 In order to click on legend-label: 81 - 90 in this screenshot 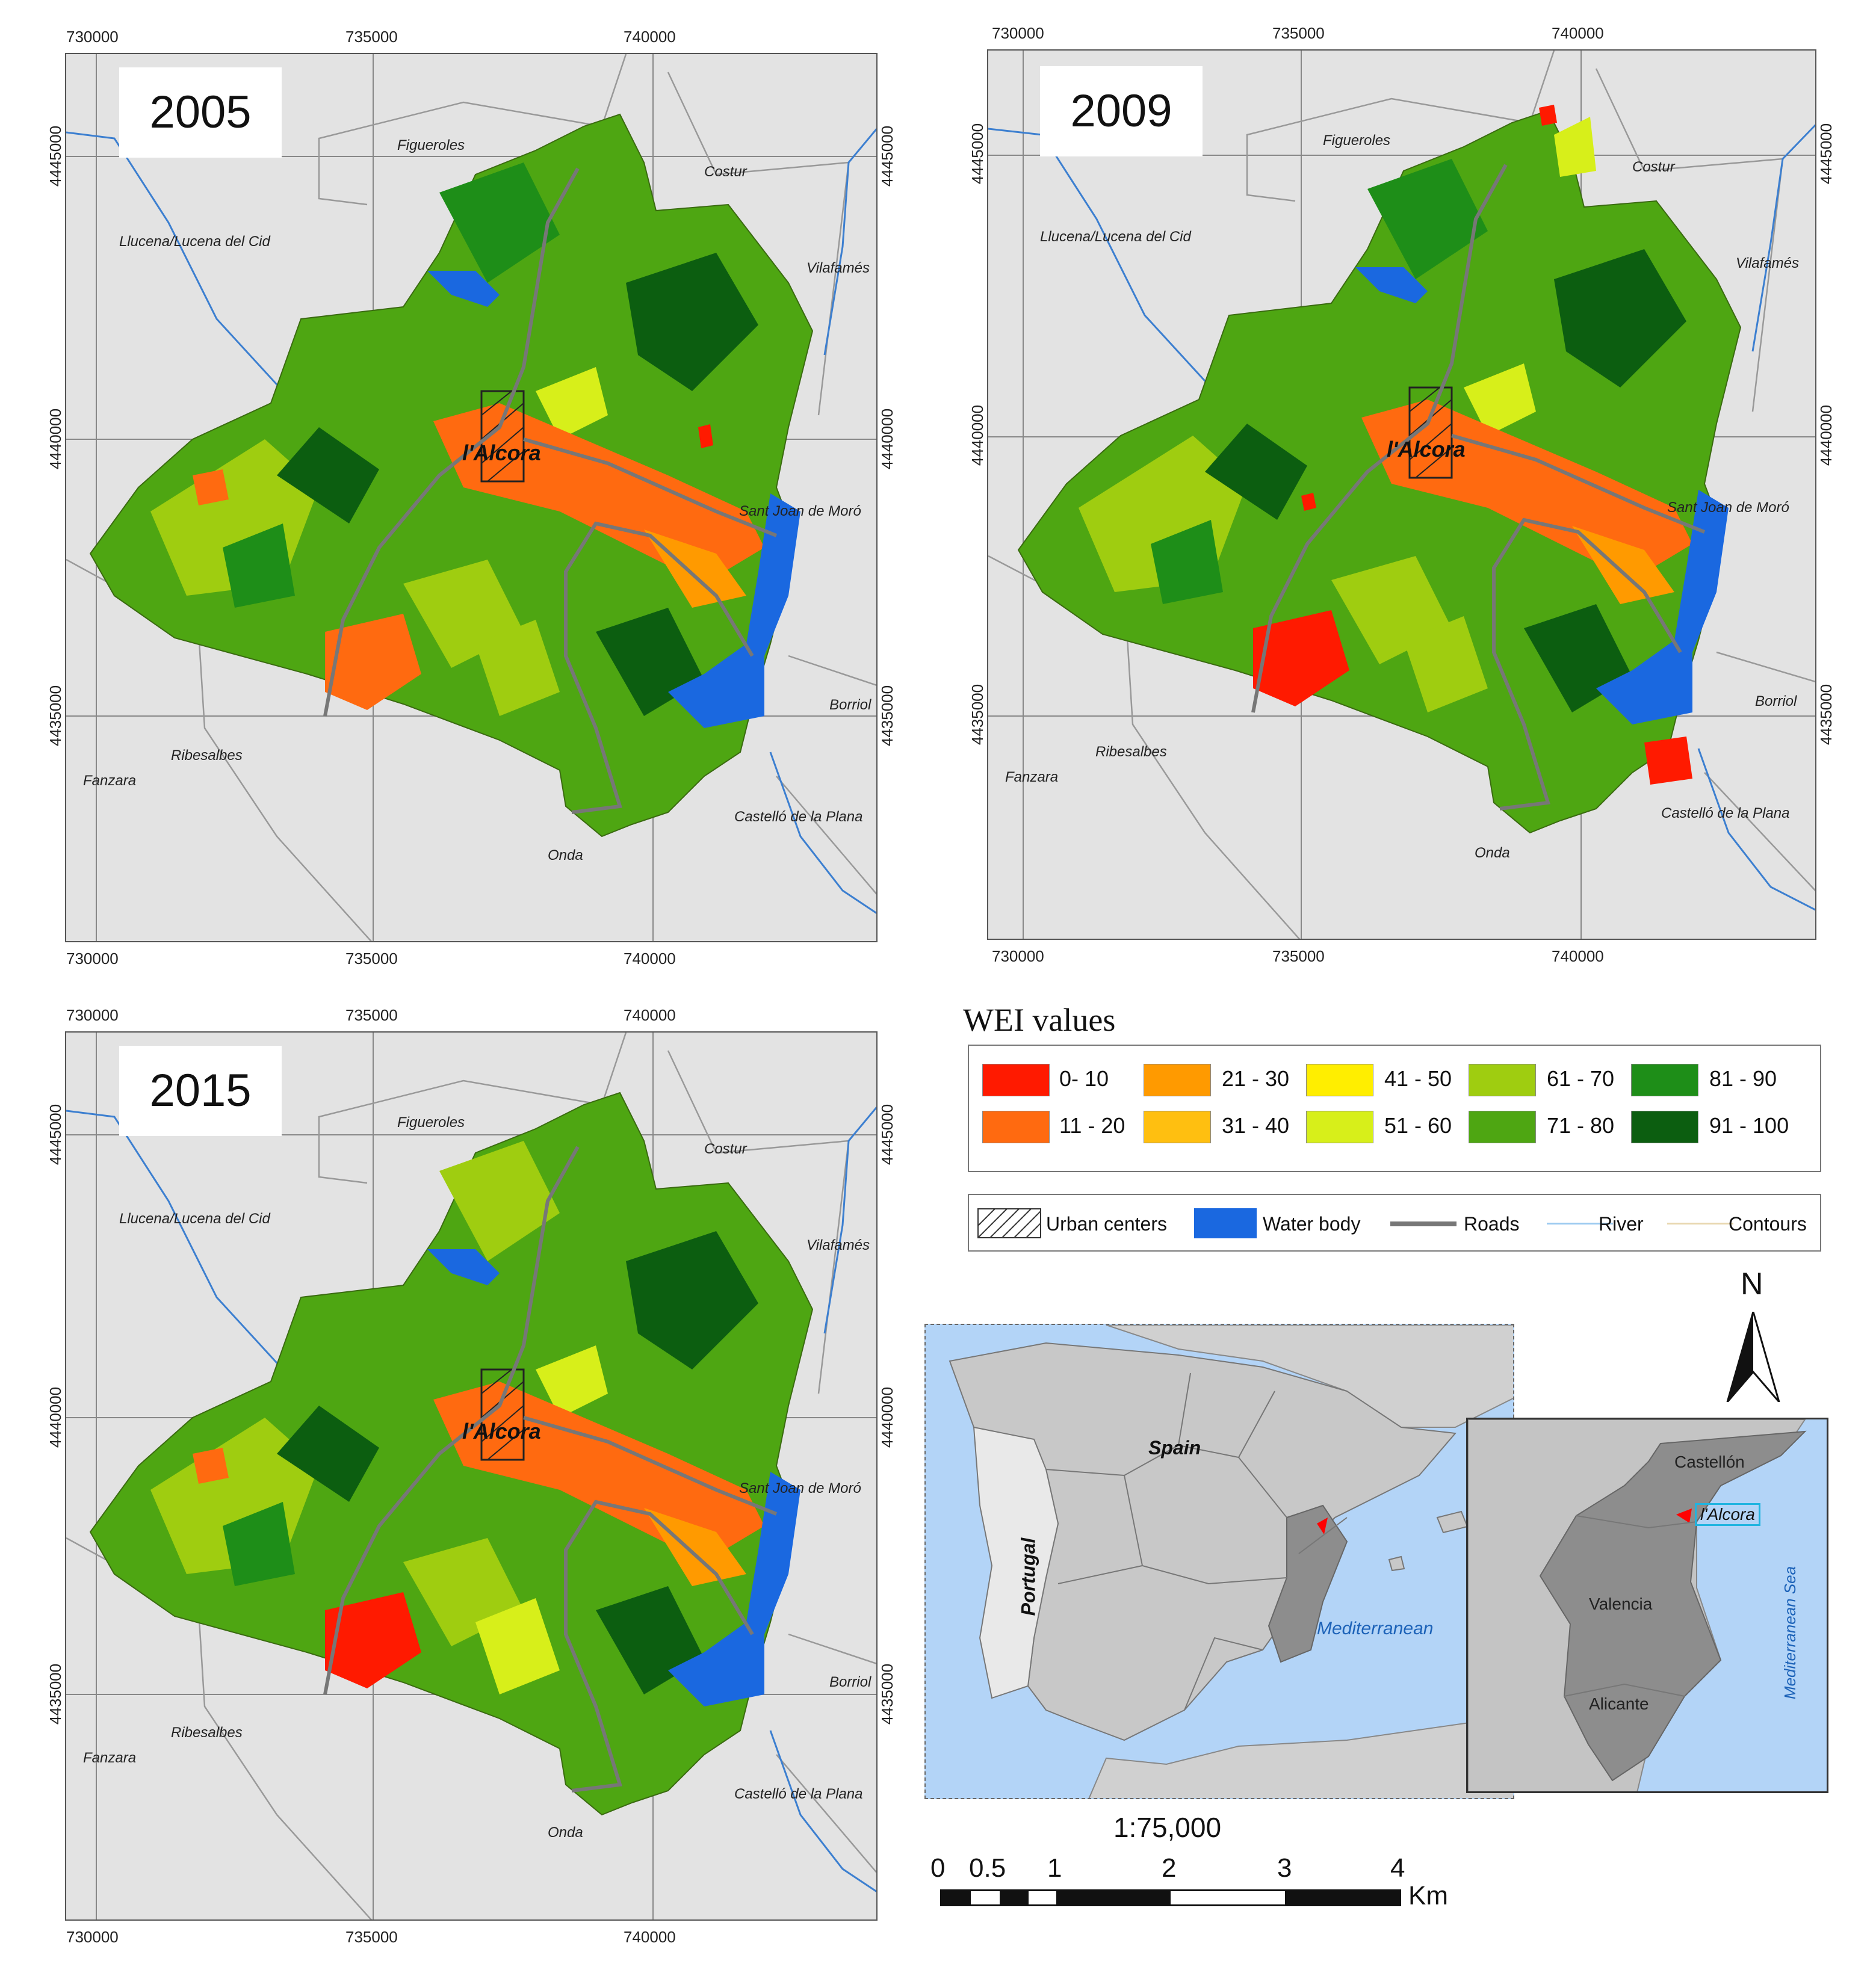, I will do `click(1743, 1078)`.